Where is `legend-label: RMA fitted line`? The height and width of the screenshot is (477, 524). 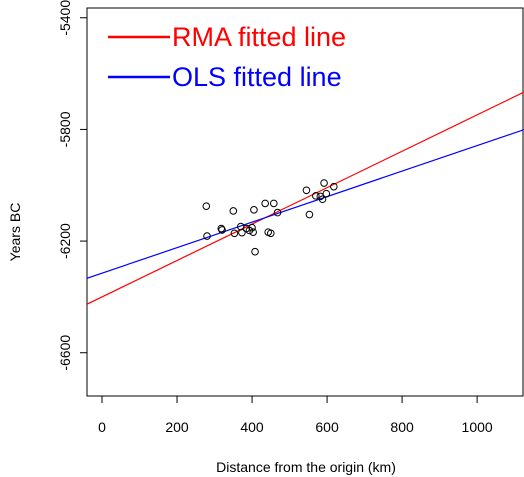 legend-label: RMA fitted line is located at coordinates (259, 37).